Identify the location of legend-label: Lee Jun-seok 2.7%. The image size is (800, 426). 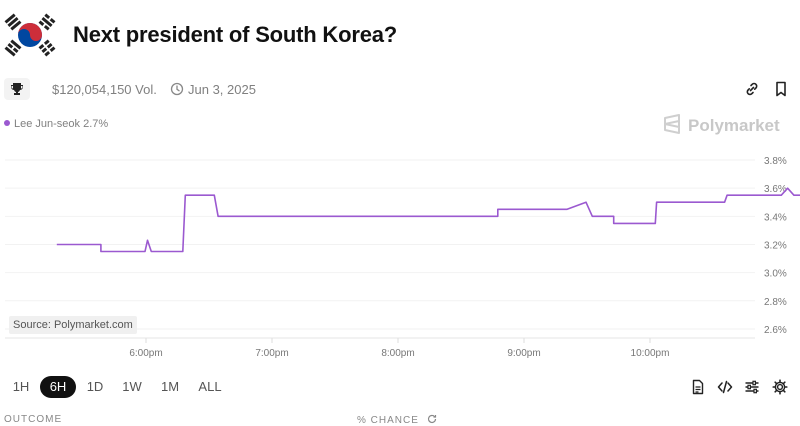
(61, 124).